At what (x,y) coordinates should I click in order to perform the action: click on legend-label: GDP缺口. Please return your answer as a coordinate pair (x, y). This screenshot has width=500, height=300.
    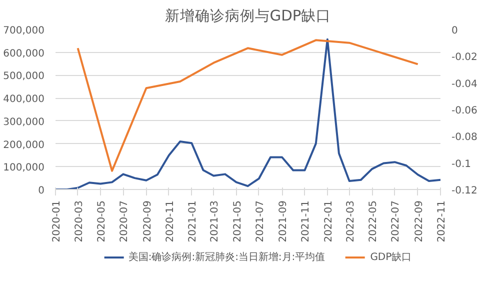
    Looking at the image, I should click on (391, 257).